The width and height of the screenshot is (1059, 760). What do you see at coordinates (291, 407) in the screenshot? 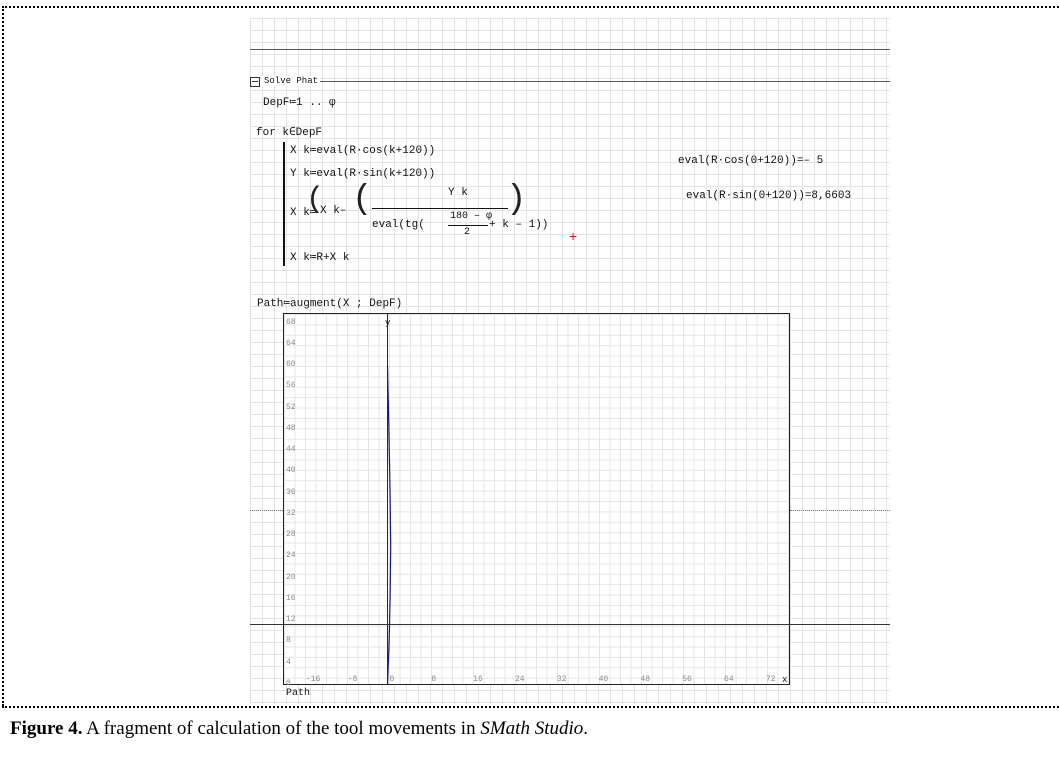
I see `y-tick-label: 52` at bounding box center [291, 407].